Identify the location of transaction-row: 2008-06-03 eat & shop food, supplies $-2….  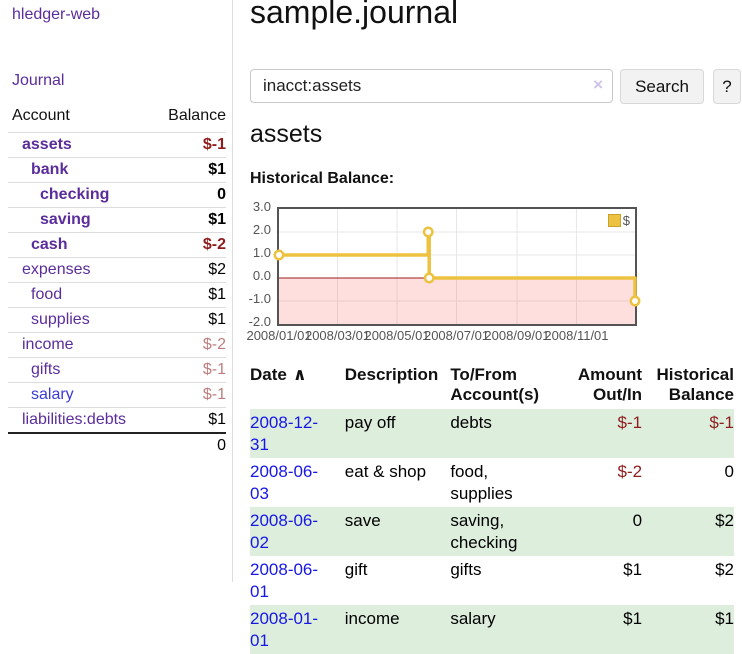
(492, 482).